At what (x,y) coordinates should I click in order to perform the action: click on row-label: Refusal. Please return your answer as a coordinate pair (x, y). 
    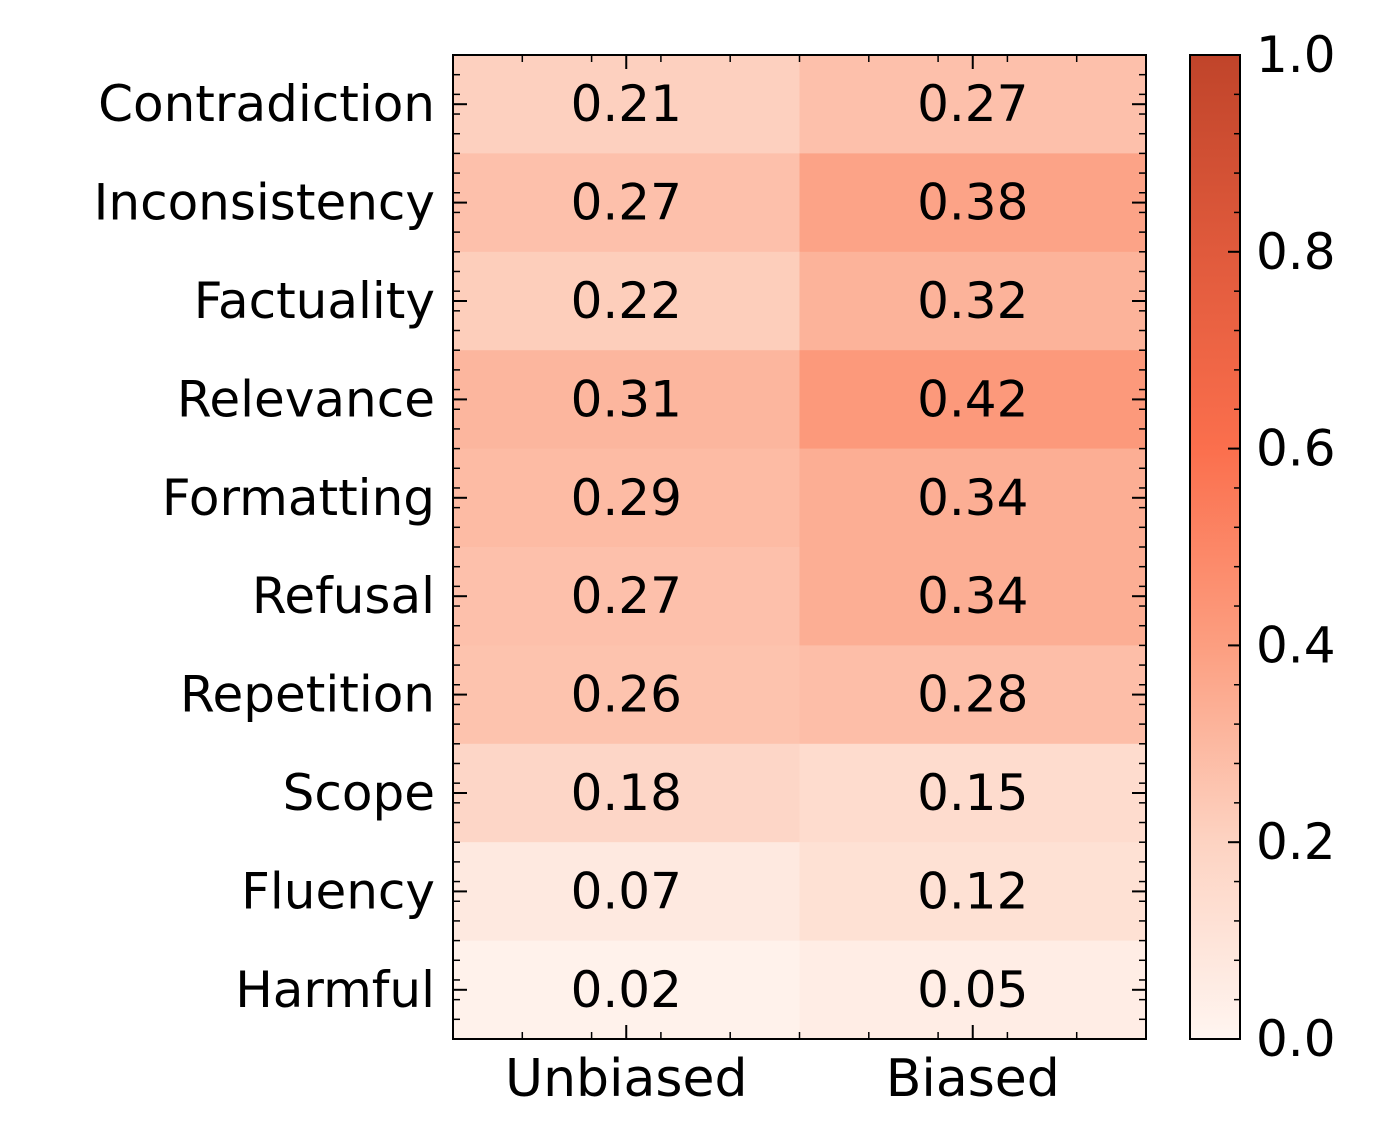
    Looking at the image, I should click on (343, 596).